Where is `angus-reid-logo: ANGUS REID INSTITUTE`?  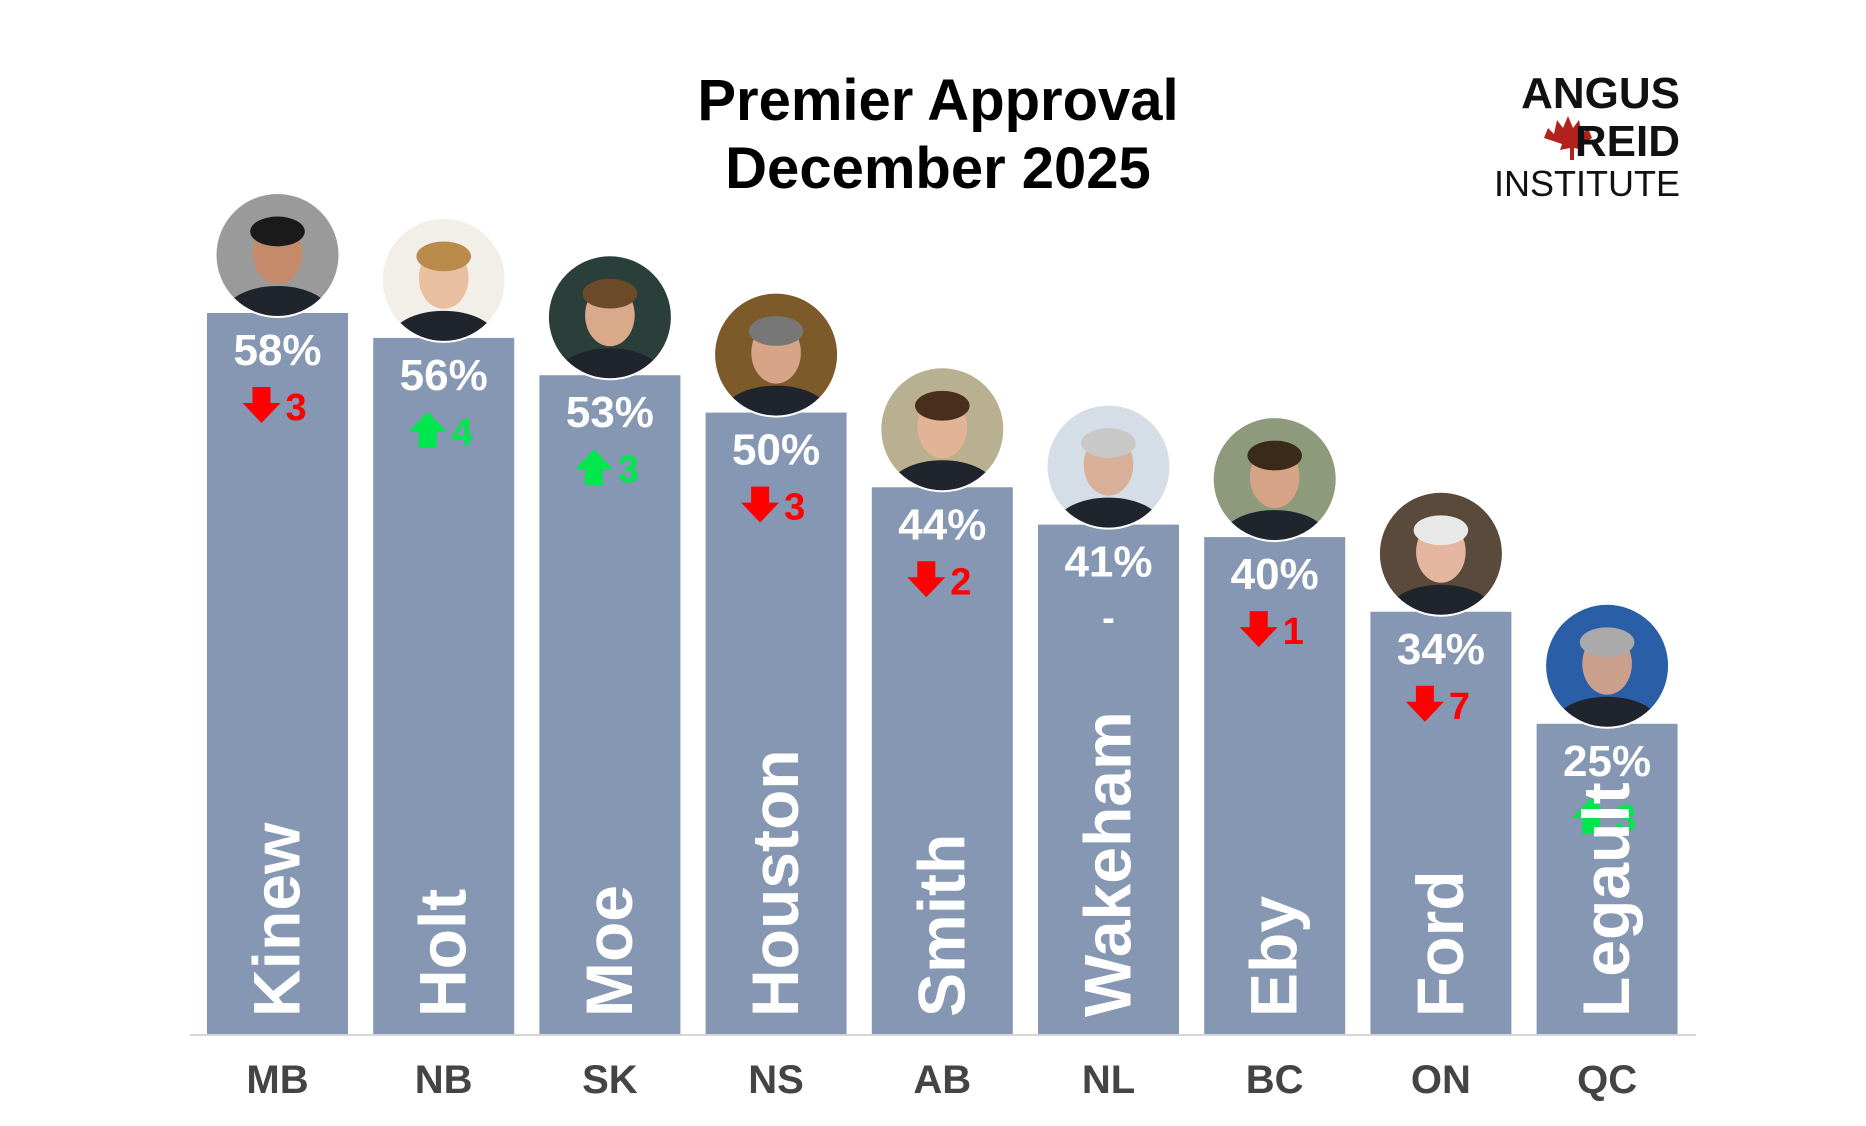 angus-reid-logo: ANGUS REID INSTITUTE is located at coordinates (1587, 136).